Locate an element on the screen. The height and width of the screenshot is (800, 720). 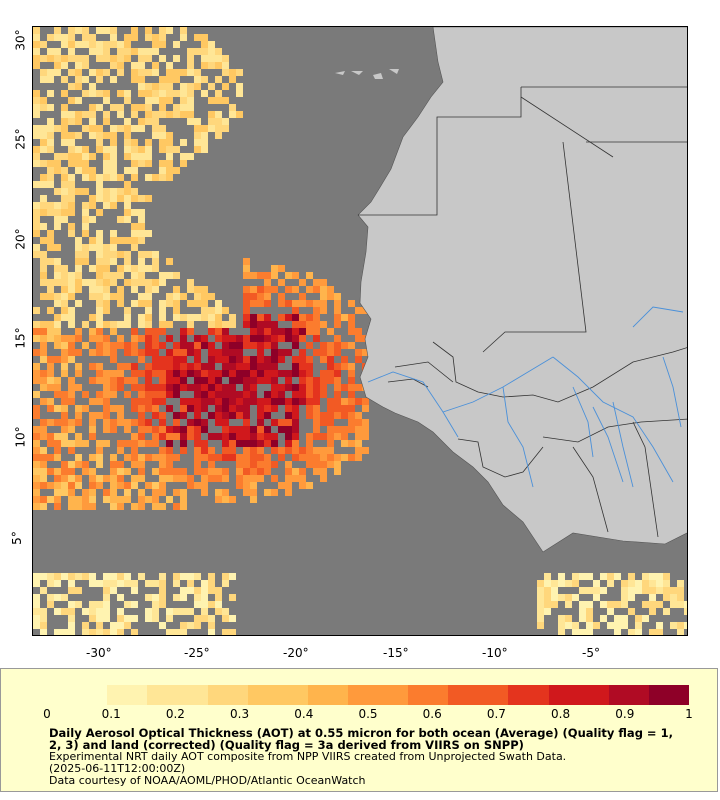
rivers is located at coordinates (525, 397).